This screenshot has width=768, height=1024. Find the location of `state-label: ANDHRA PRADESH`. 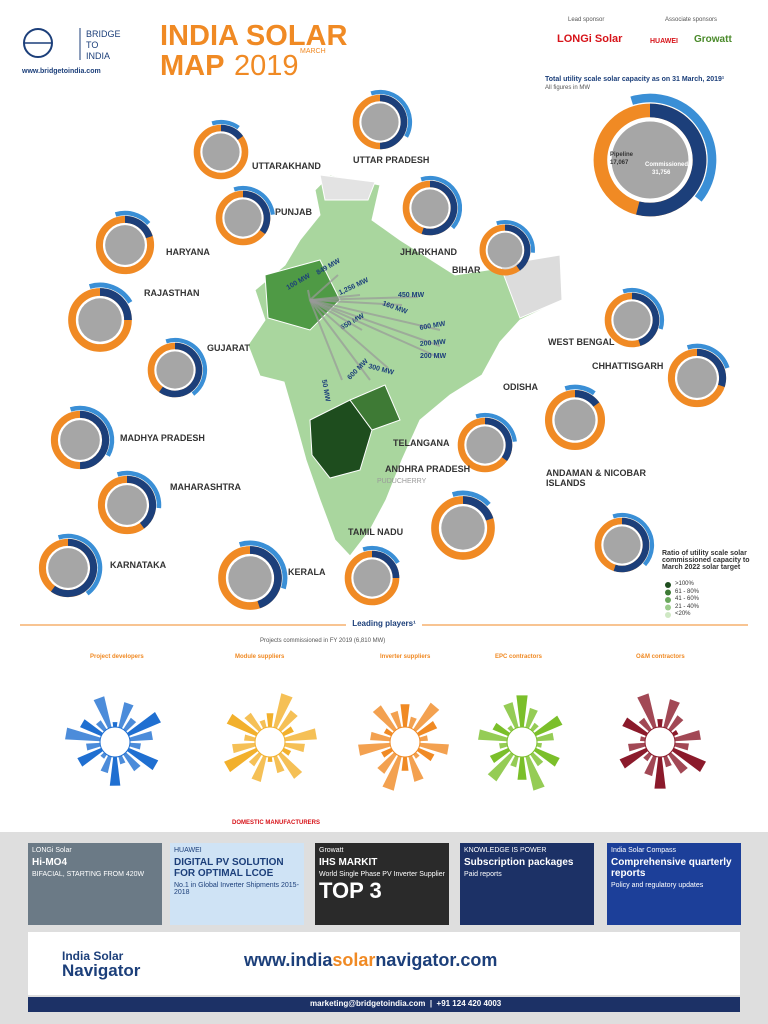

state-label: ANDHRA PRADESH is located at coordinates (428, 469).